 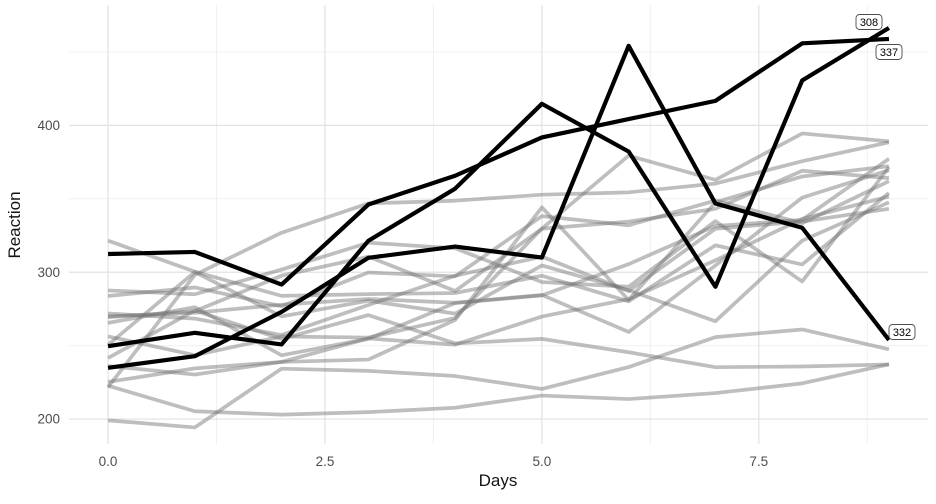 What do you see at coordinates (48, 272) in the screenshot?
I see `y-tick-label: 300` at bounding box center [48, 272].